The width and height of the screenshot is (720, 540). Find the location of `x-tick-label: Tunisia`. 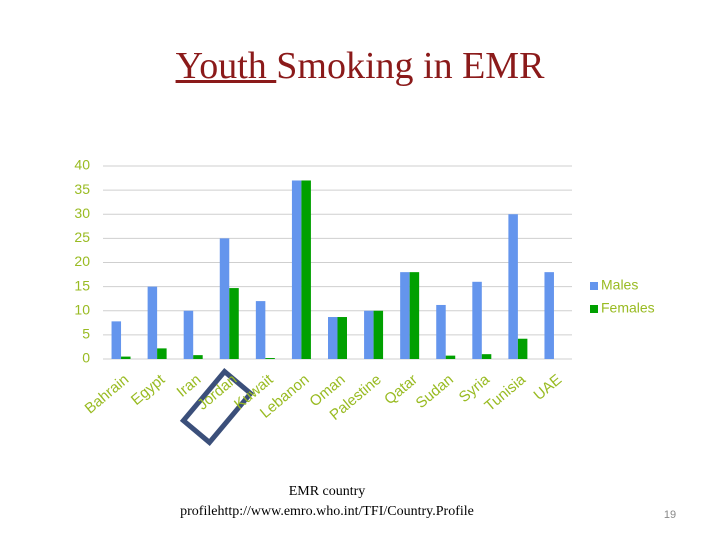

x-tick-label: Tunisia is located at coordinates (505, 393).